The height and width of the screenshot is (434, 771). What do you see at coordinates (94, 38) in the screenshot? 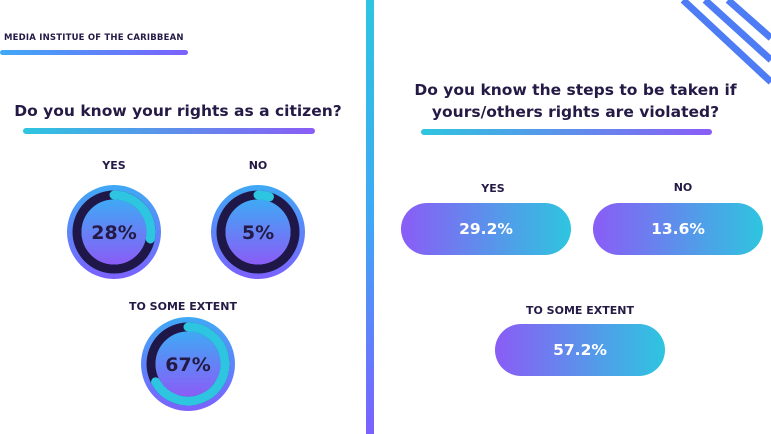
I see `brand-name: MEDIA INSTITUE OF THE CARIBBEAN` at bounding box center [94, 38].